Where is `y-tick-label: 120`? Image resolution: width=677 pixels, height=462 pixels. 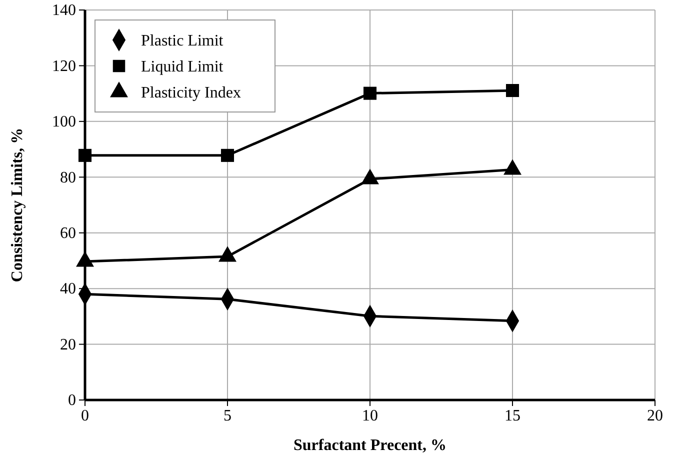 y-tick-label: 120 is located at coordinates (64, 66).